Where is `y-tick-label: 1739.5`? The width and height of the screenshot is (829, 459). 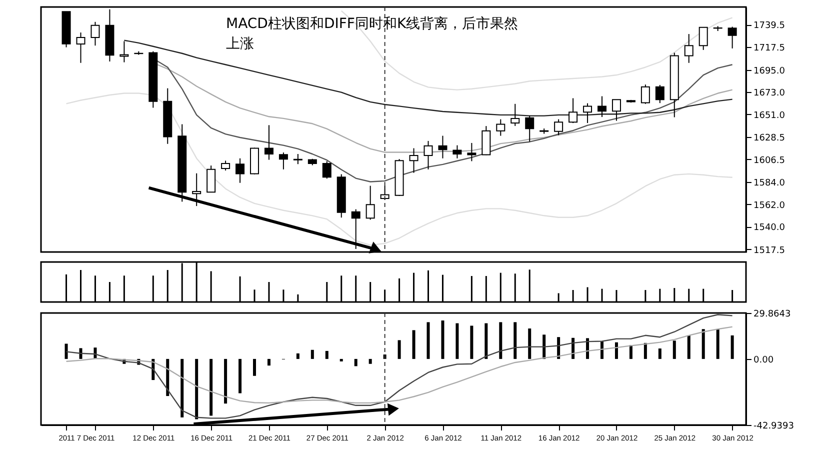 y-tick-label: 1739.5 is located at coordinates (769, 26).